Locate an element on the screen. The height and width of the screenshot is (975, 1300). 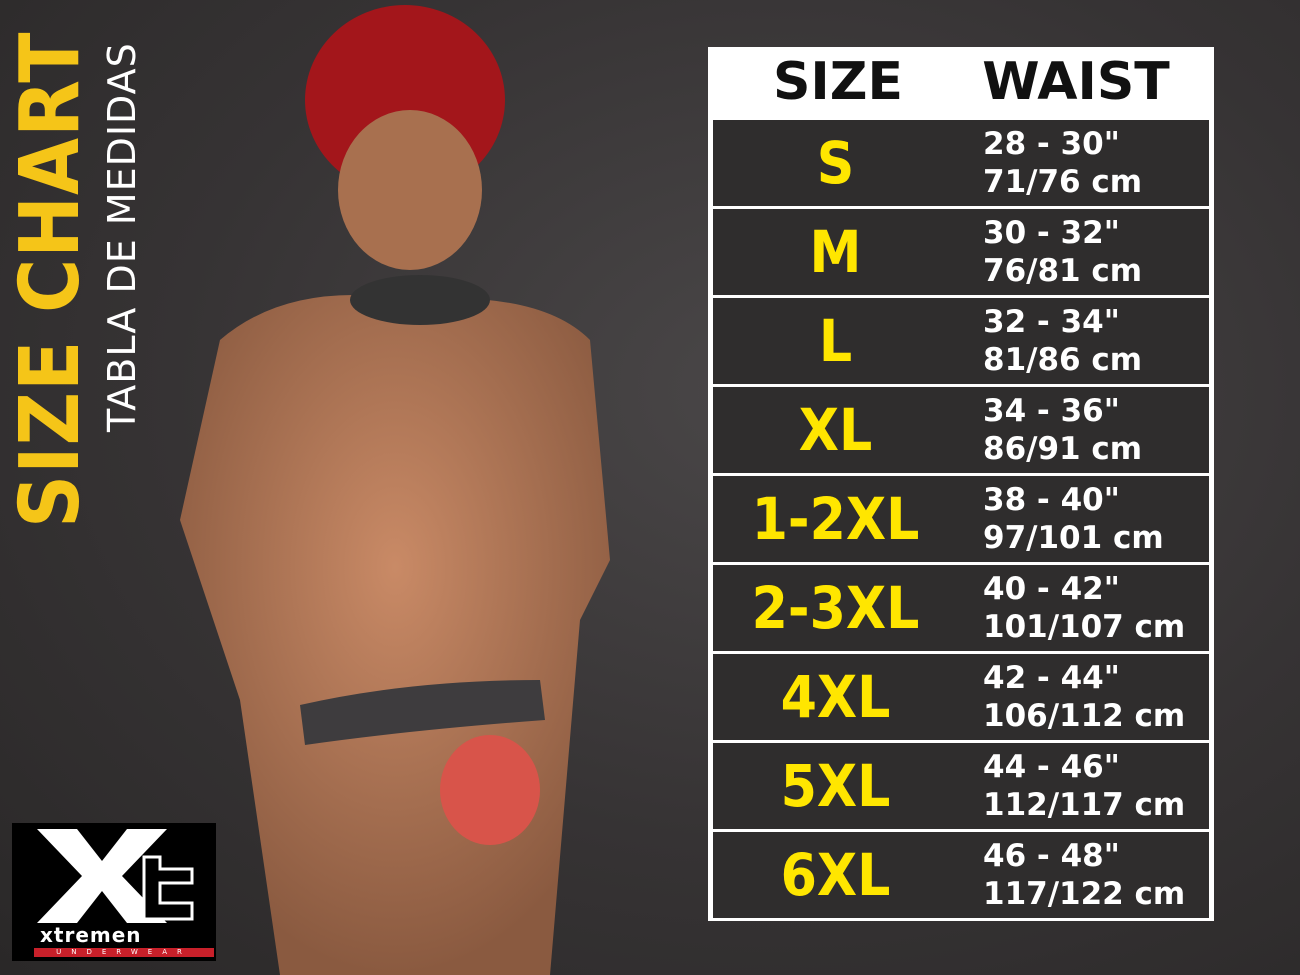
size-cell: S is located at coordinates (835, 163).